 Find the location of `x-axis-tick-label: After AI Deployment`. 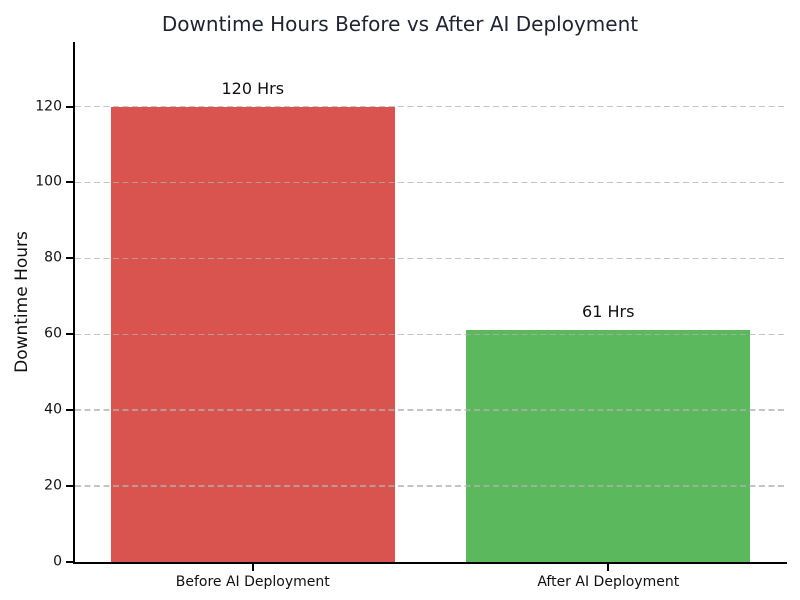

x-axis-tick-label: After AI Deployment is located at coordinates (608, 582).